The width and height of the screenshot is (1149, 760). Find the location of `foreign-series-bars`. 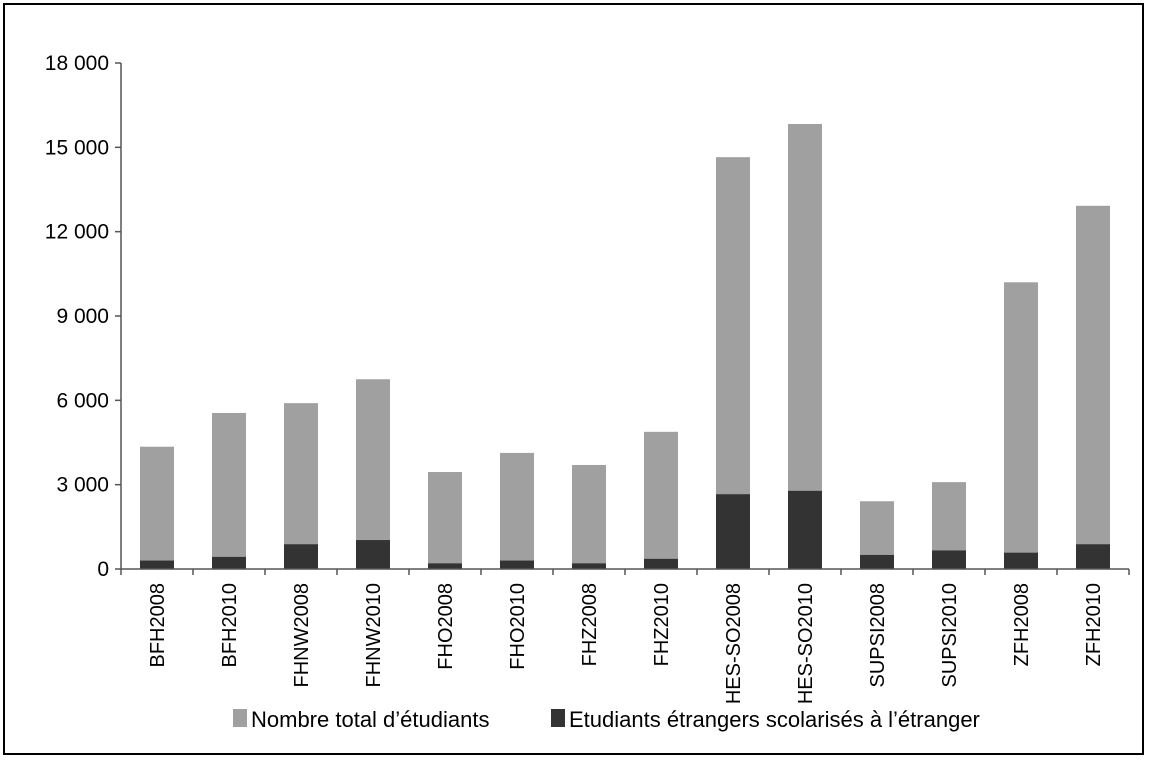

foreign-series-bars is located at coordinates (625, 529).